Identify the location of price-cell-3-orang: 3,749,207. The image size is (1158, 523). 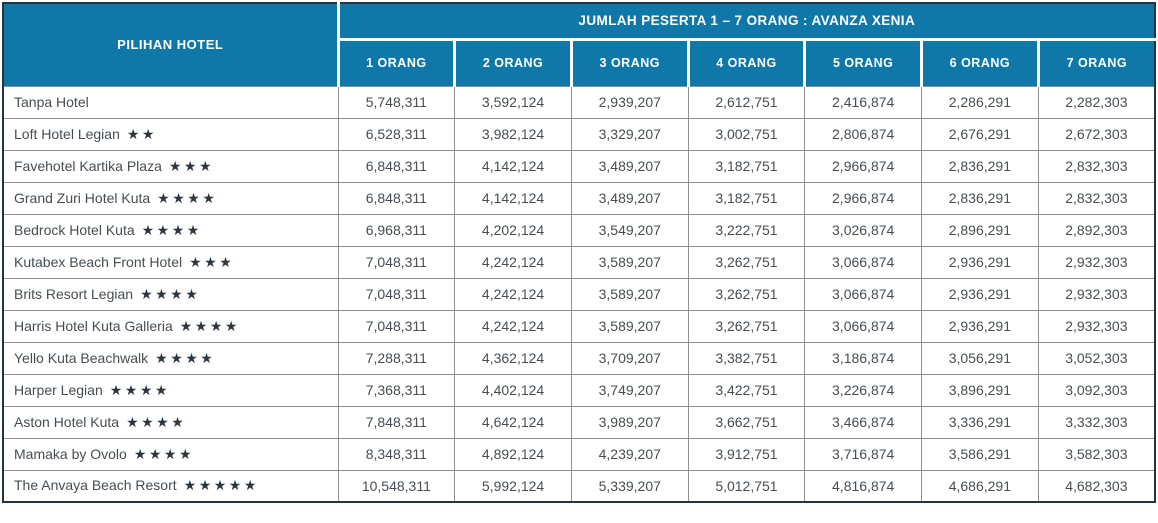
(629, 390).